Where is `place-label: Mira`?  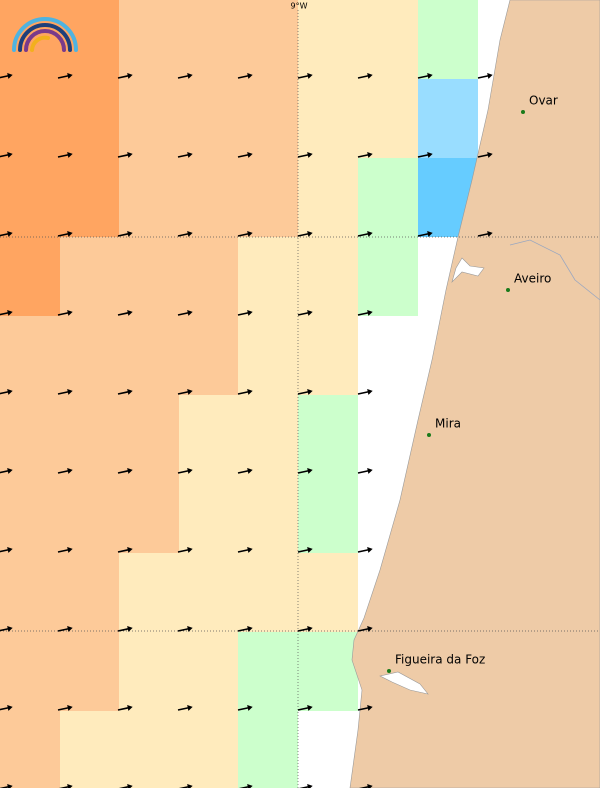
place-label: Mira is located at coordinates (448, 424).